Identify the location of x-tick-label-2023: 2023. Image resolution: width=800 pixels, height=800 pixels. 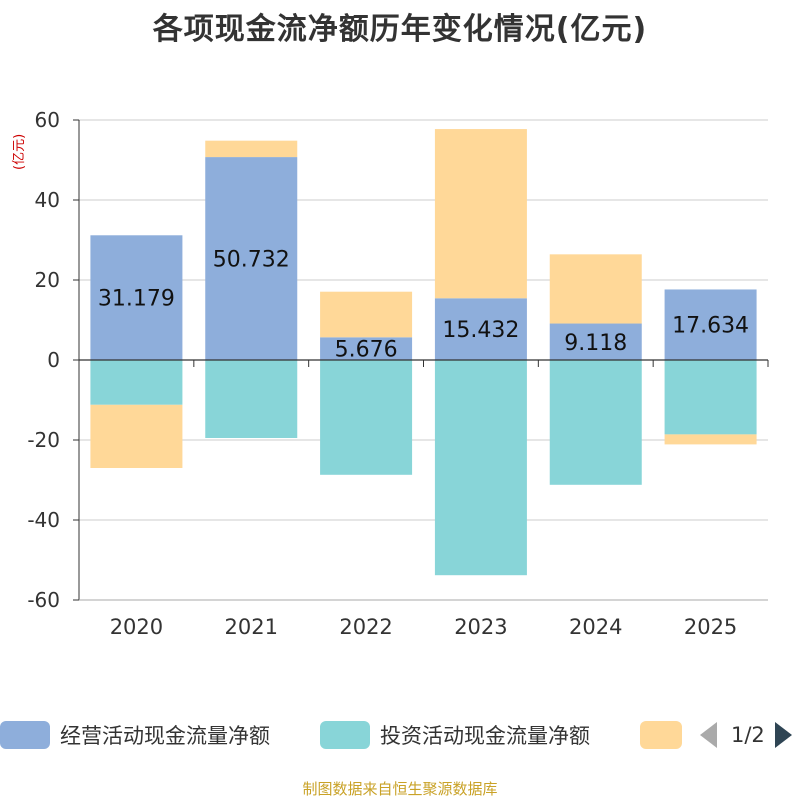
(480, 627).